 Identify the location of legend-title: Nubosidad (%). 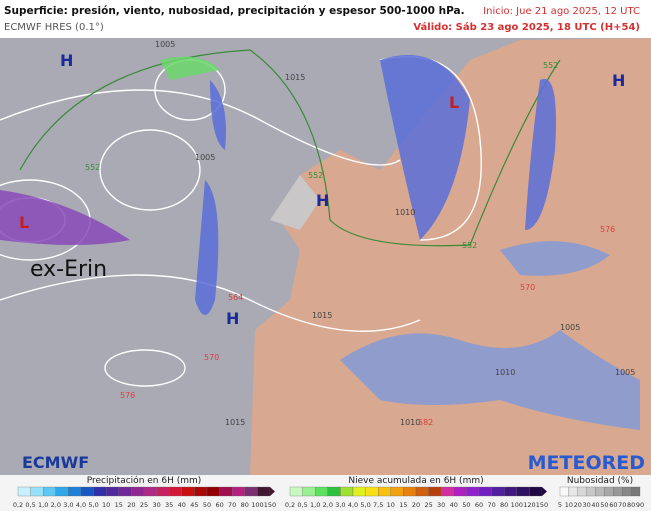
(600, 481).